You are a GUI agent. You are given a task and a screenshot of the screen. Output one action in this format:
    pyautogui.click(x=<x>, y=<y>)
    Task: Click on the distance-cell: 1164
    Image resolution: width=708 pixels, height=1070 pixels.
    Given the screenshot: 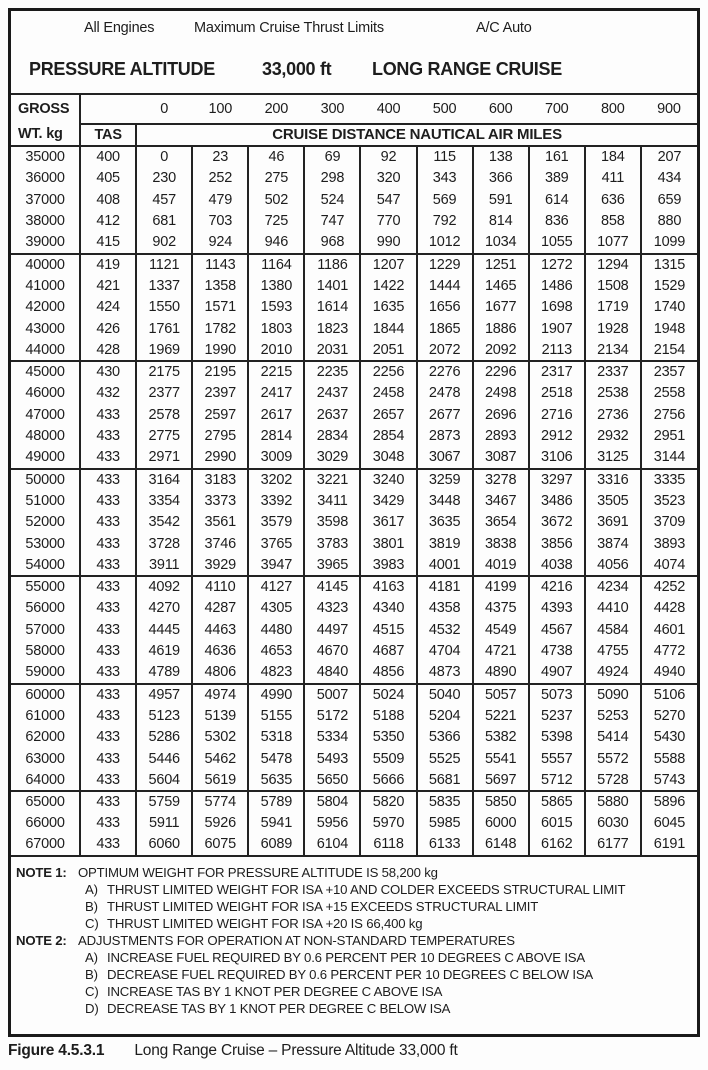 What is the action you would take?
    pyautogui.click(x=276, y=263)
    